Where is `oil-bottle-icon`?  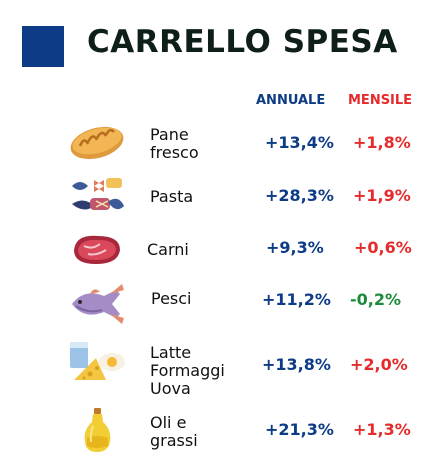 oil-bottle-icon is located at coordinates (97, 430).